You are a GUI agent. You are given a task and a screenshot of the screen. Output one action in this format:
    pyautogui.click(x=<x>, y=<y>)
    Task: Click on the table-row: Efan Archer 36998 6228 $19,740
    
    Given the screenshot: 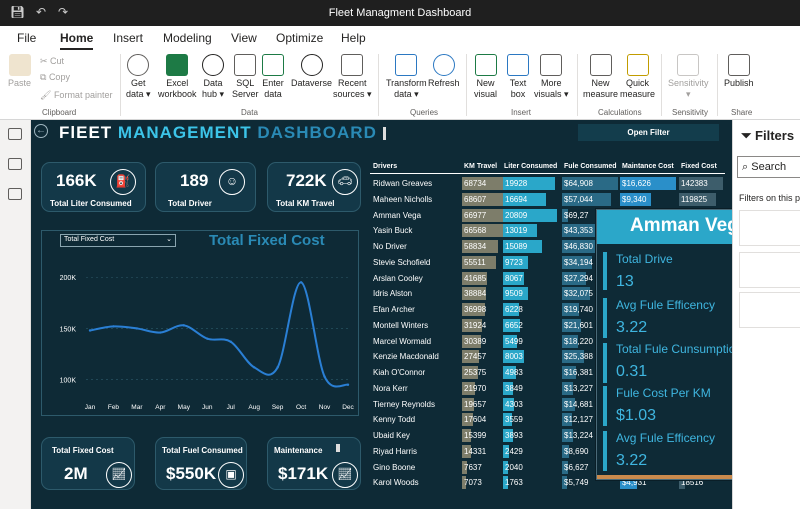 What is the action you would take?
    pyautogui.click(x=547, y=310)
    